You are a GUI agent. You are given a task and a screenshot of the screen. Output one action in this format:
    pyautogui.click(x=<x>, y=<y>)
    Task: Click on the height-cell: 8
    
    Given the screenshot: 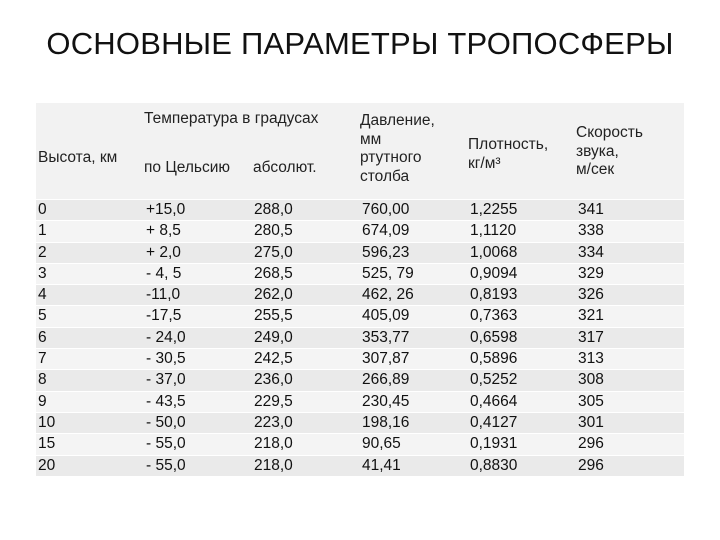 What is the action you would take?
    pyautogui.click(x=42, y=380)
    